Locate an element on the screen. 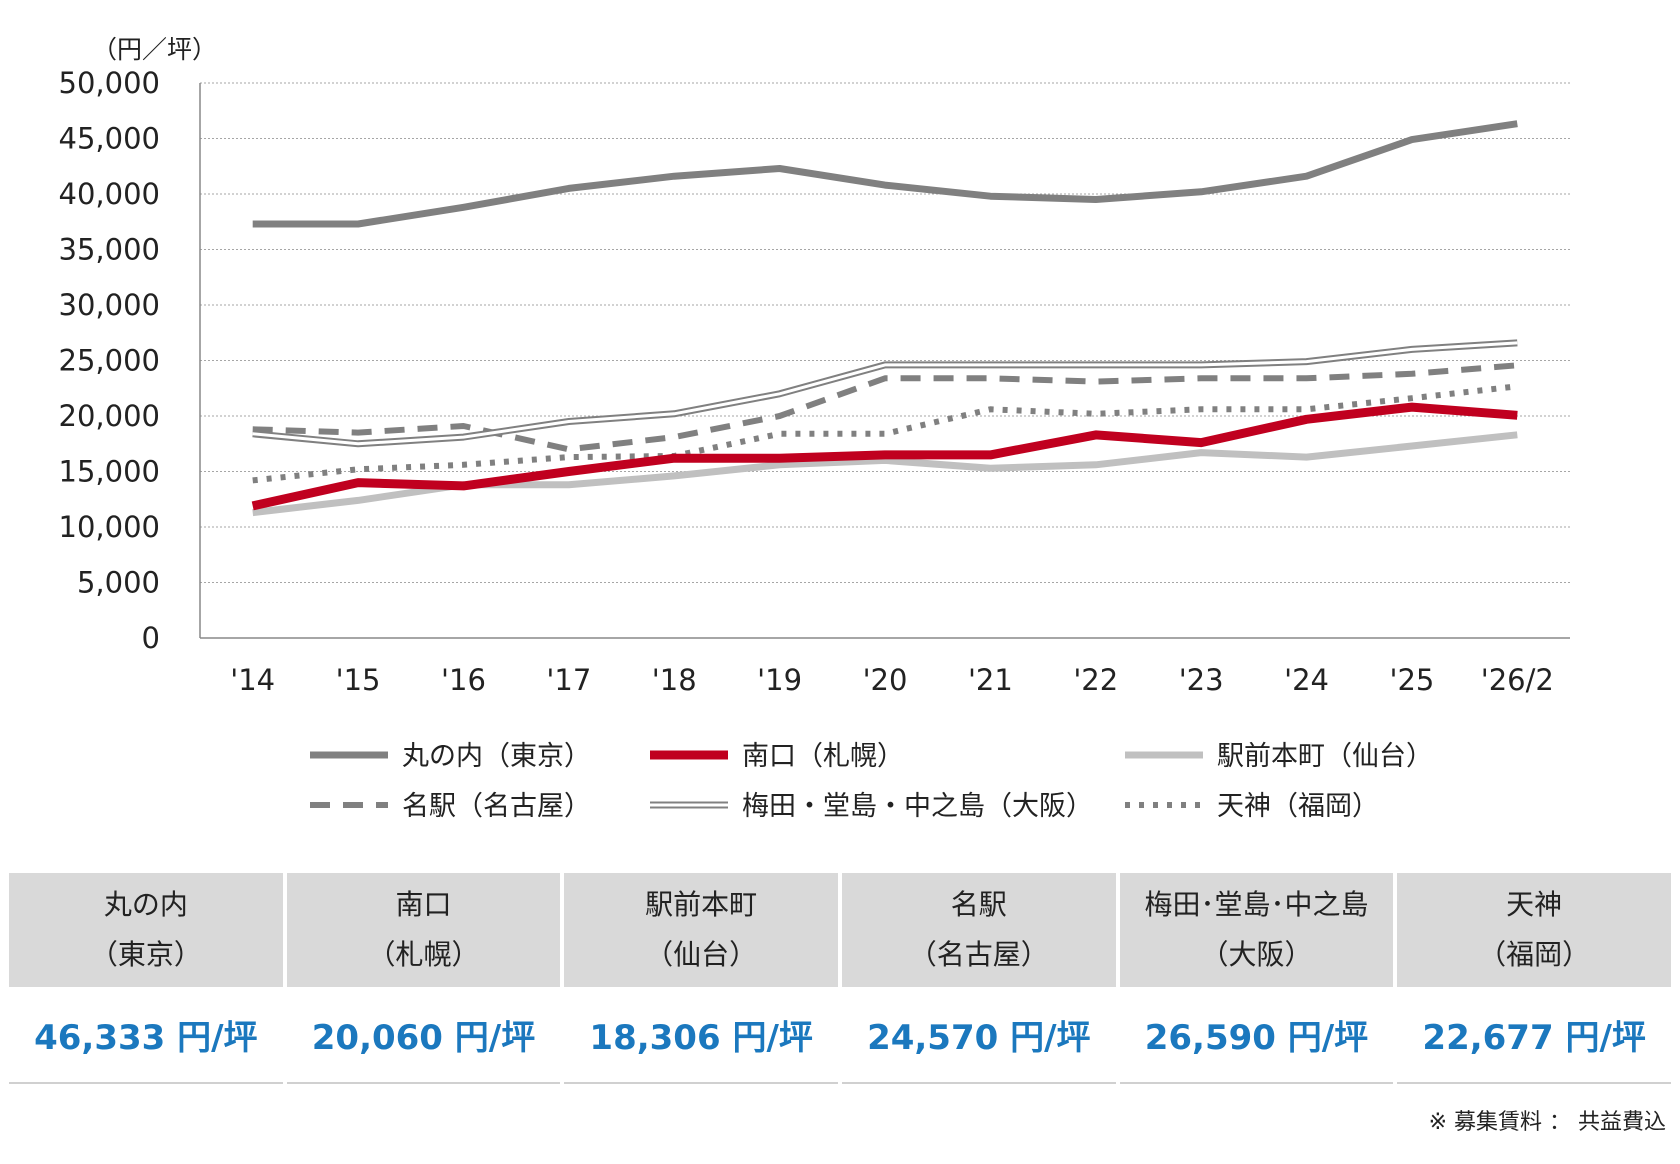 This screenshot has height=1164, width=1680. summary-header-marunouchi: 丸の内 （東京） is located at coordinates (146, 930).